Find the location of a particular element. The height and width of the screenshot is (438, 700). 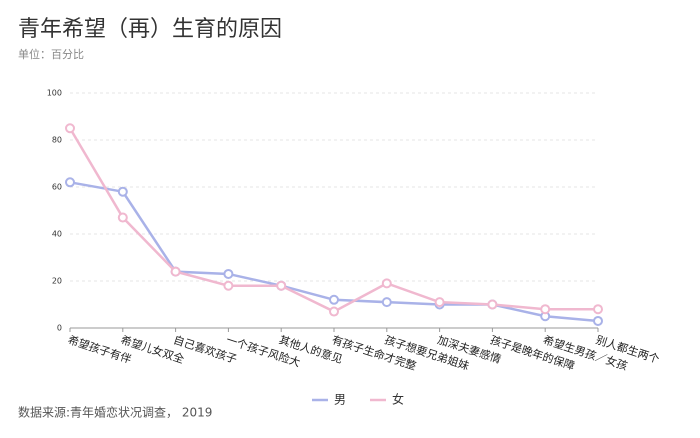

y-tick-label: 80 is located at coordinates (57, 140).